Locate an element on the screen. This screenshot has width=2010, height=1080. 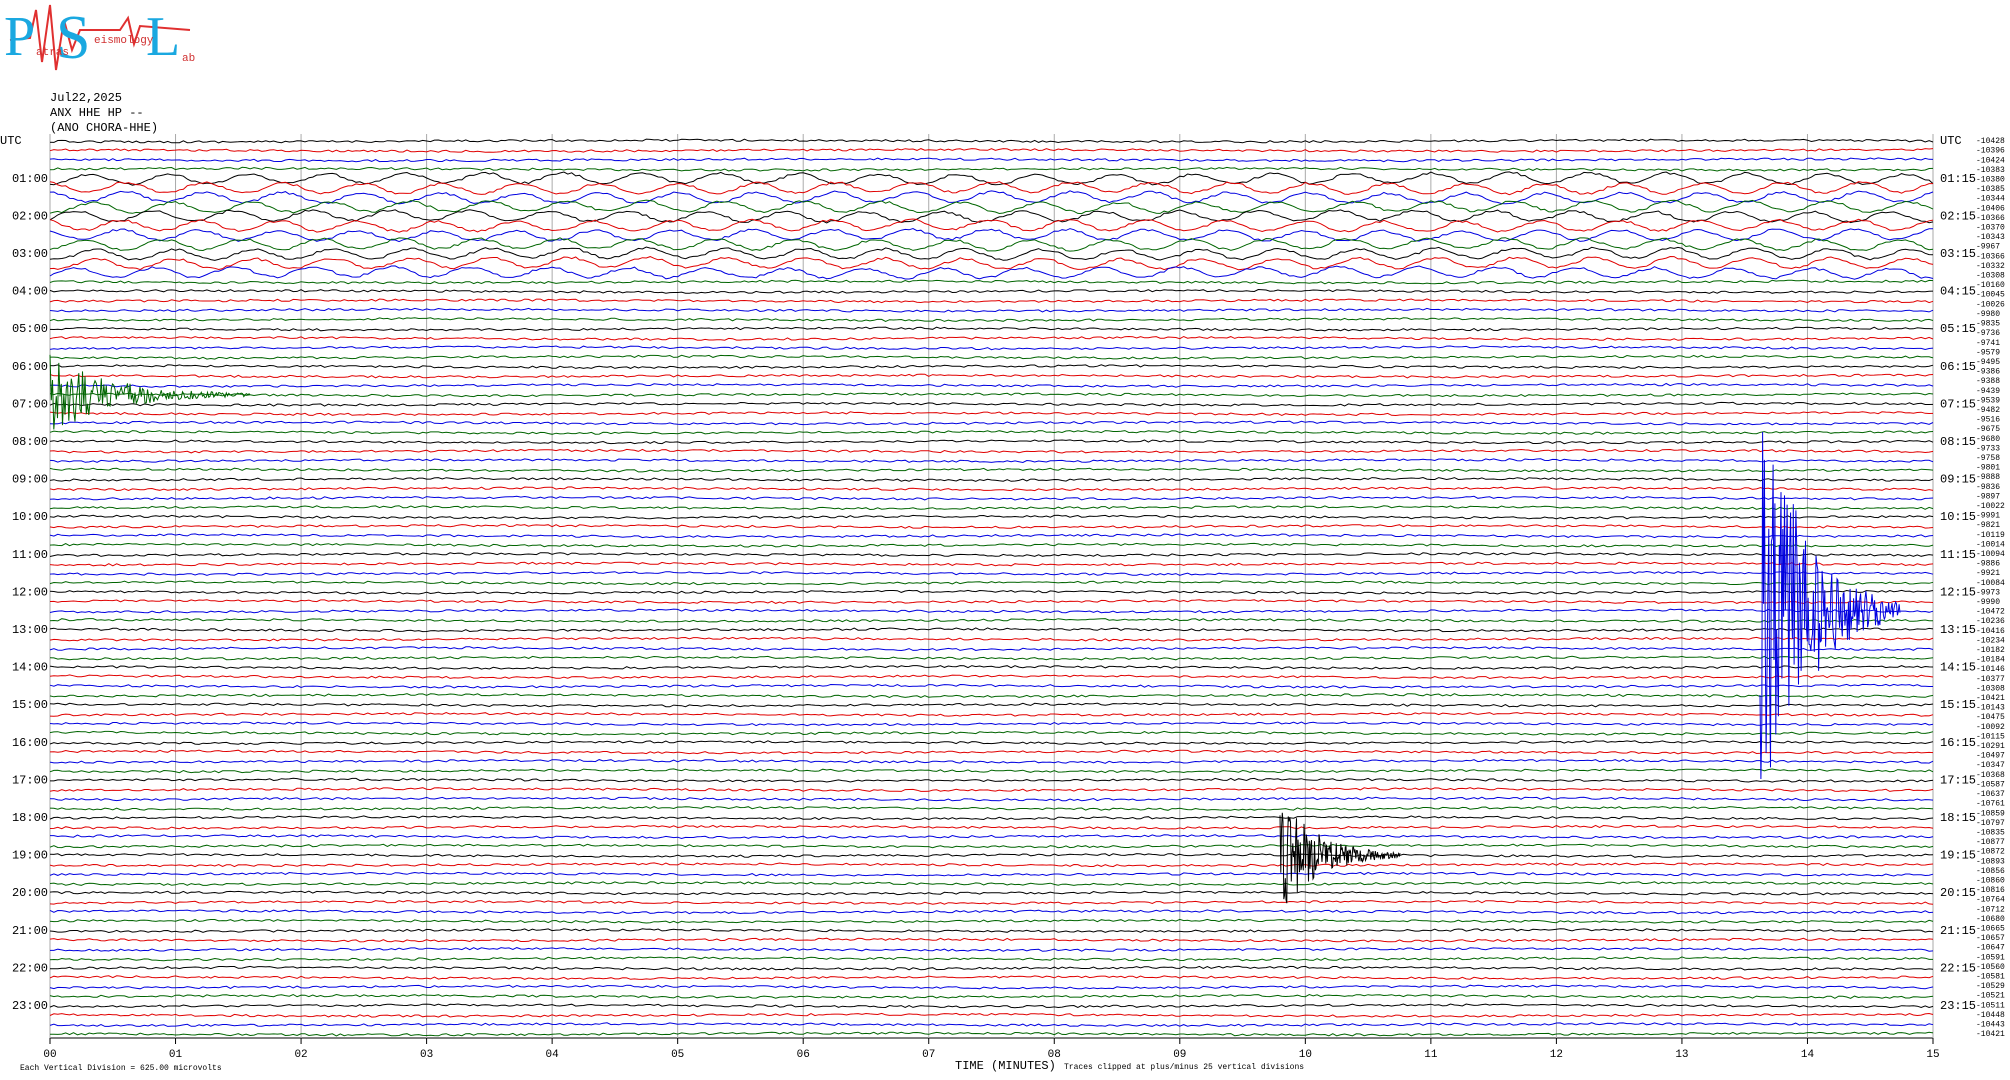
event is located at coordinates (1830, 605).